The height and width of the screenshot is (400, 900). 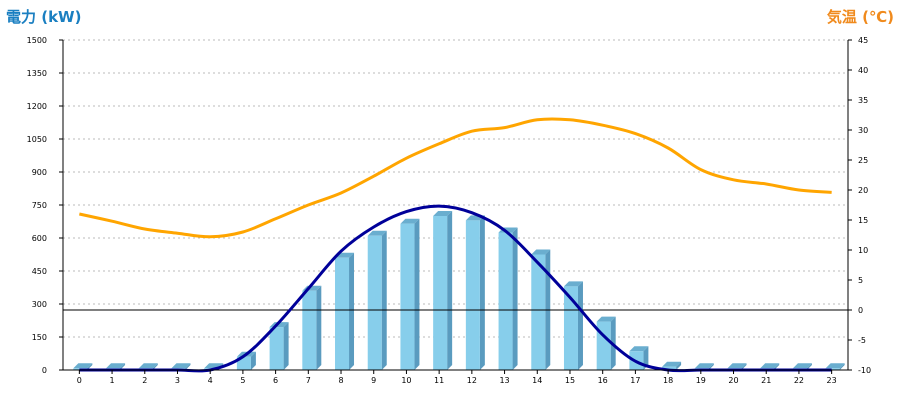 What do you see at coordinates (439, 380) in the screenshot?
I see `x-tick-label: 11` at bounding box center [439, 380].